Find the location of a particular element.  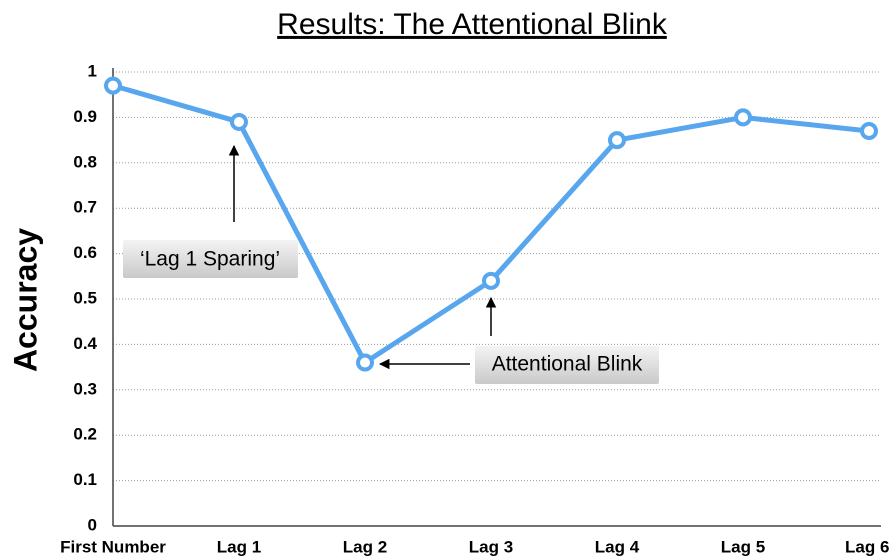

x-tick-label: Lag 2 is located at coordinates (365, 546).